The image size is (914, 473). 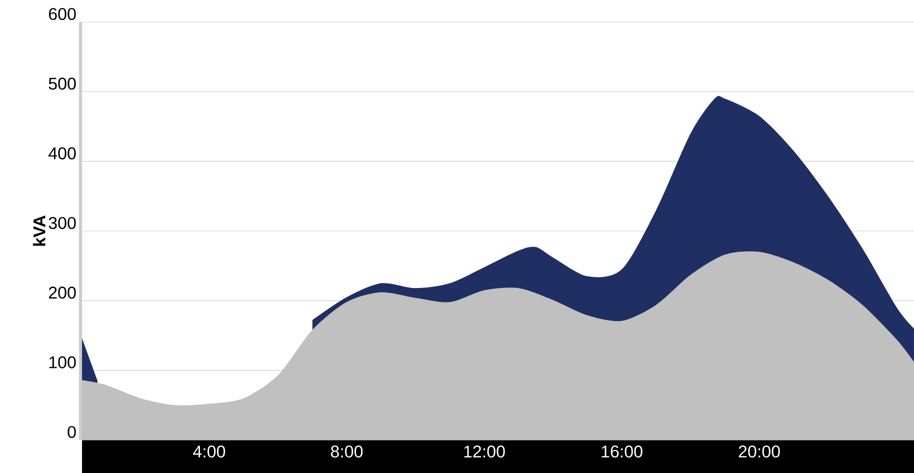 I want to click on x-tick-label: 8:00, so click(x=346, y=452).